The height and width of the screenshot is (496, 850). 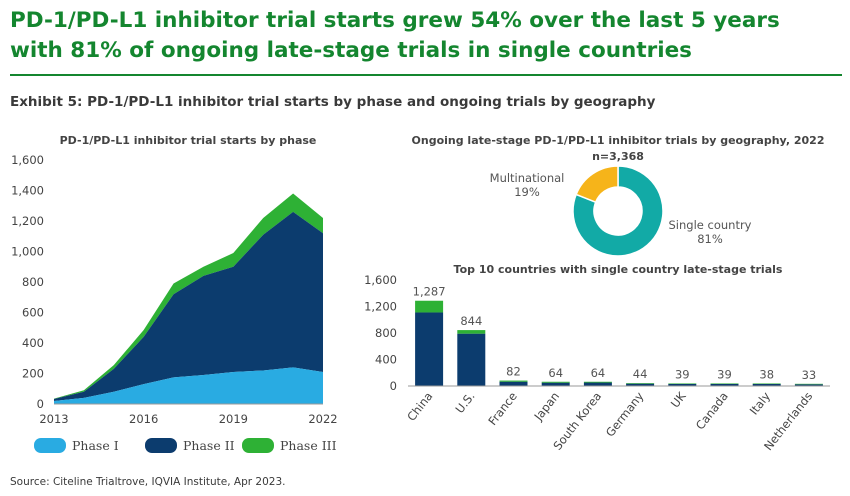 I want to click on bar-y-tick: 400, so click(x=386, y=360).